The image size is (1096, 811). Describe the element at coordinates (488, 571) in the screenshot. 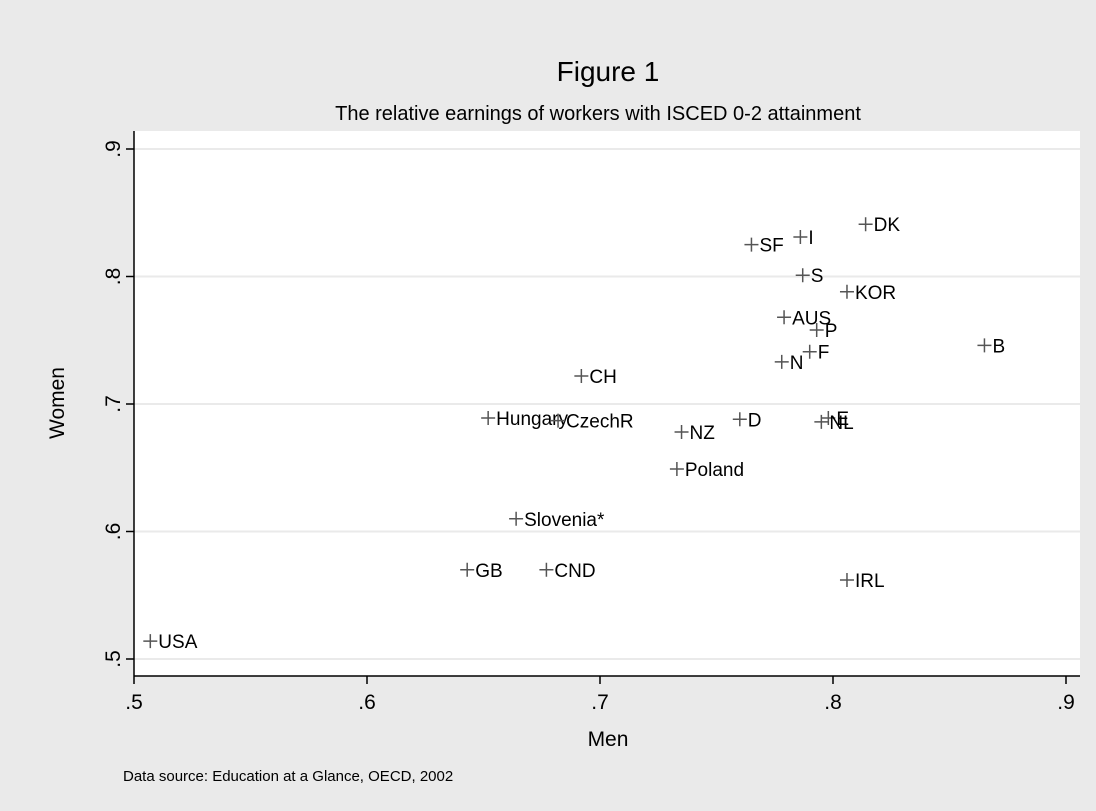

I see `point-label: GB` at that location.